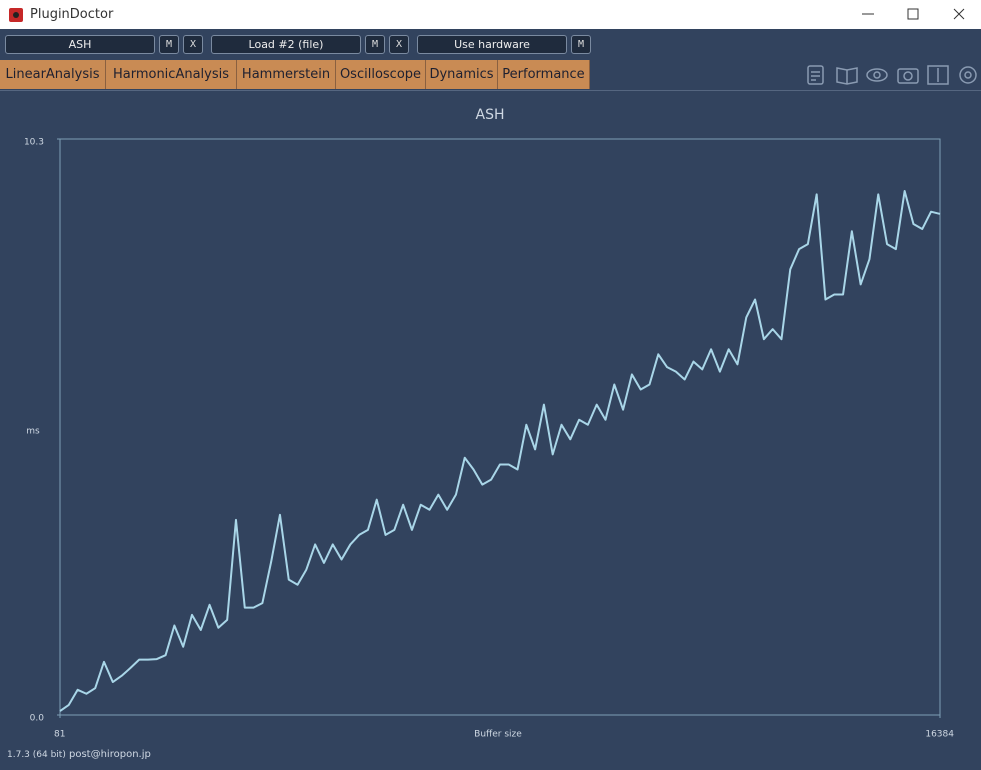 This screenshot has height=770, width=981. What do you see at coordinates (53, 74) in the screenshot?
I see `tab: LinearAnalysis` at bounding box center [53, 74].